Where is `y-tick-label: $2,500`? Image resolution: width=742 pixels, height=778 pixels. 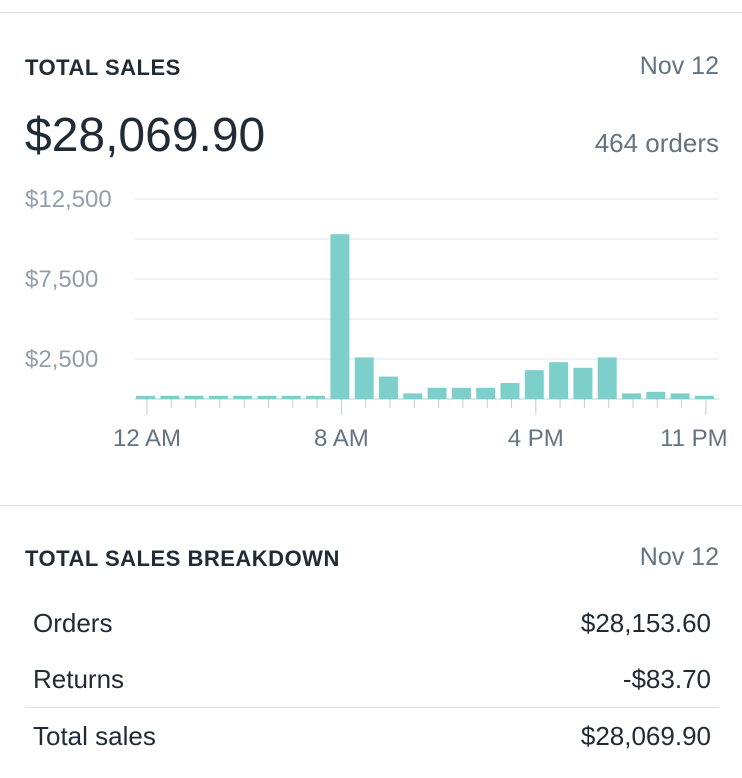 y-tick-label: $2,500 is located at coordinates (61, 359).